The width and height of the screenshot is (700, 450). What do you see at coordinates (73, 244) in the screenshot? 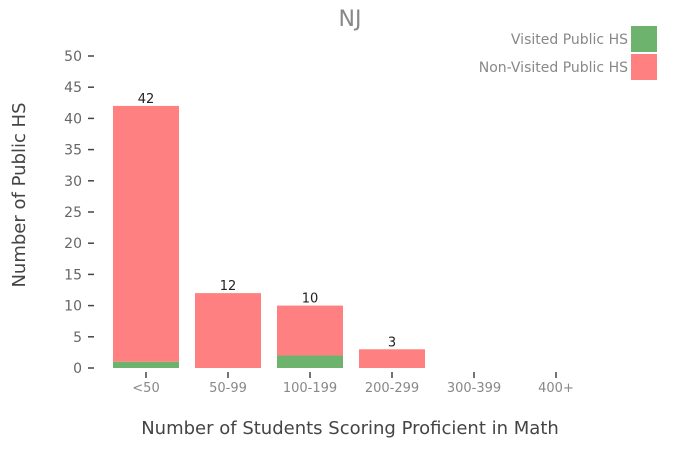
I see `y-tick-label: 20` at bounding box center [73, 244].